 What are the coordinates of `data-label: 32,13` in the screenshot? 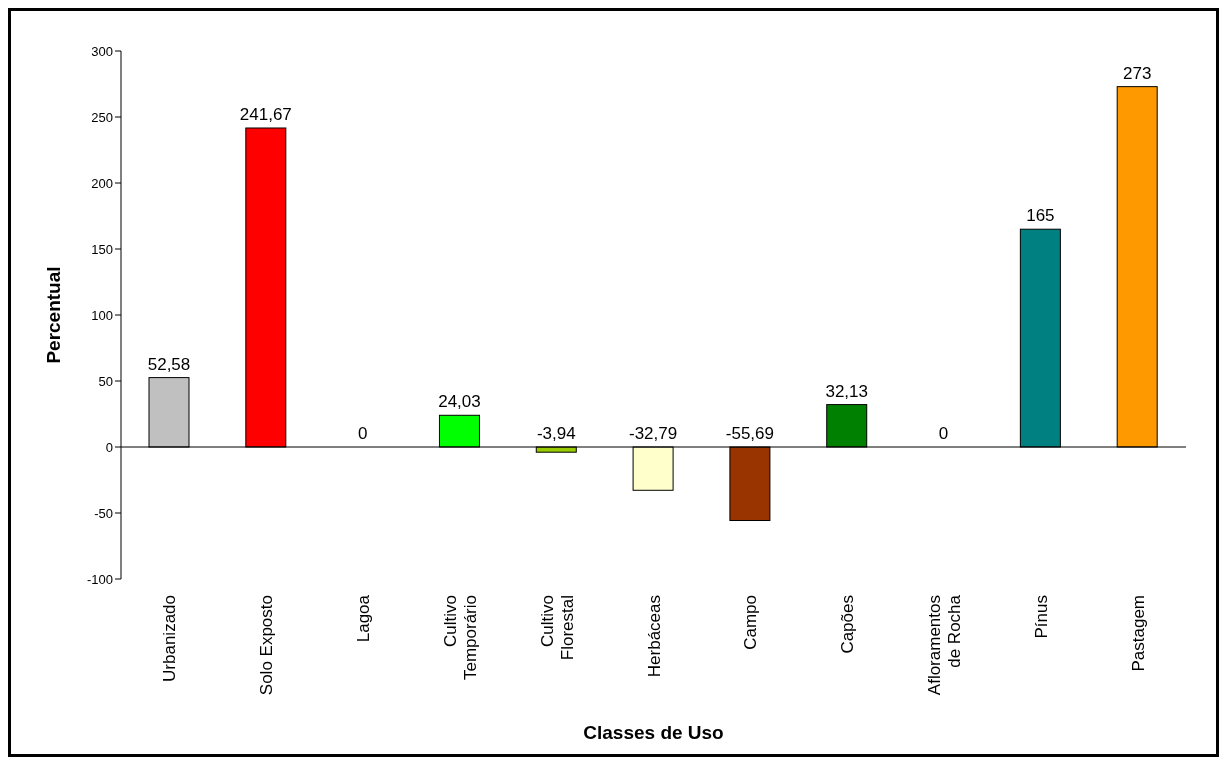 It's located at (846, 391).